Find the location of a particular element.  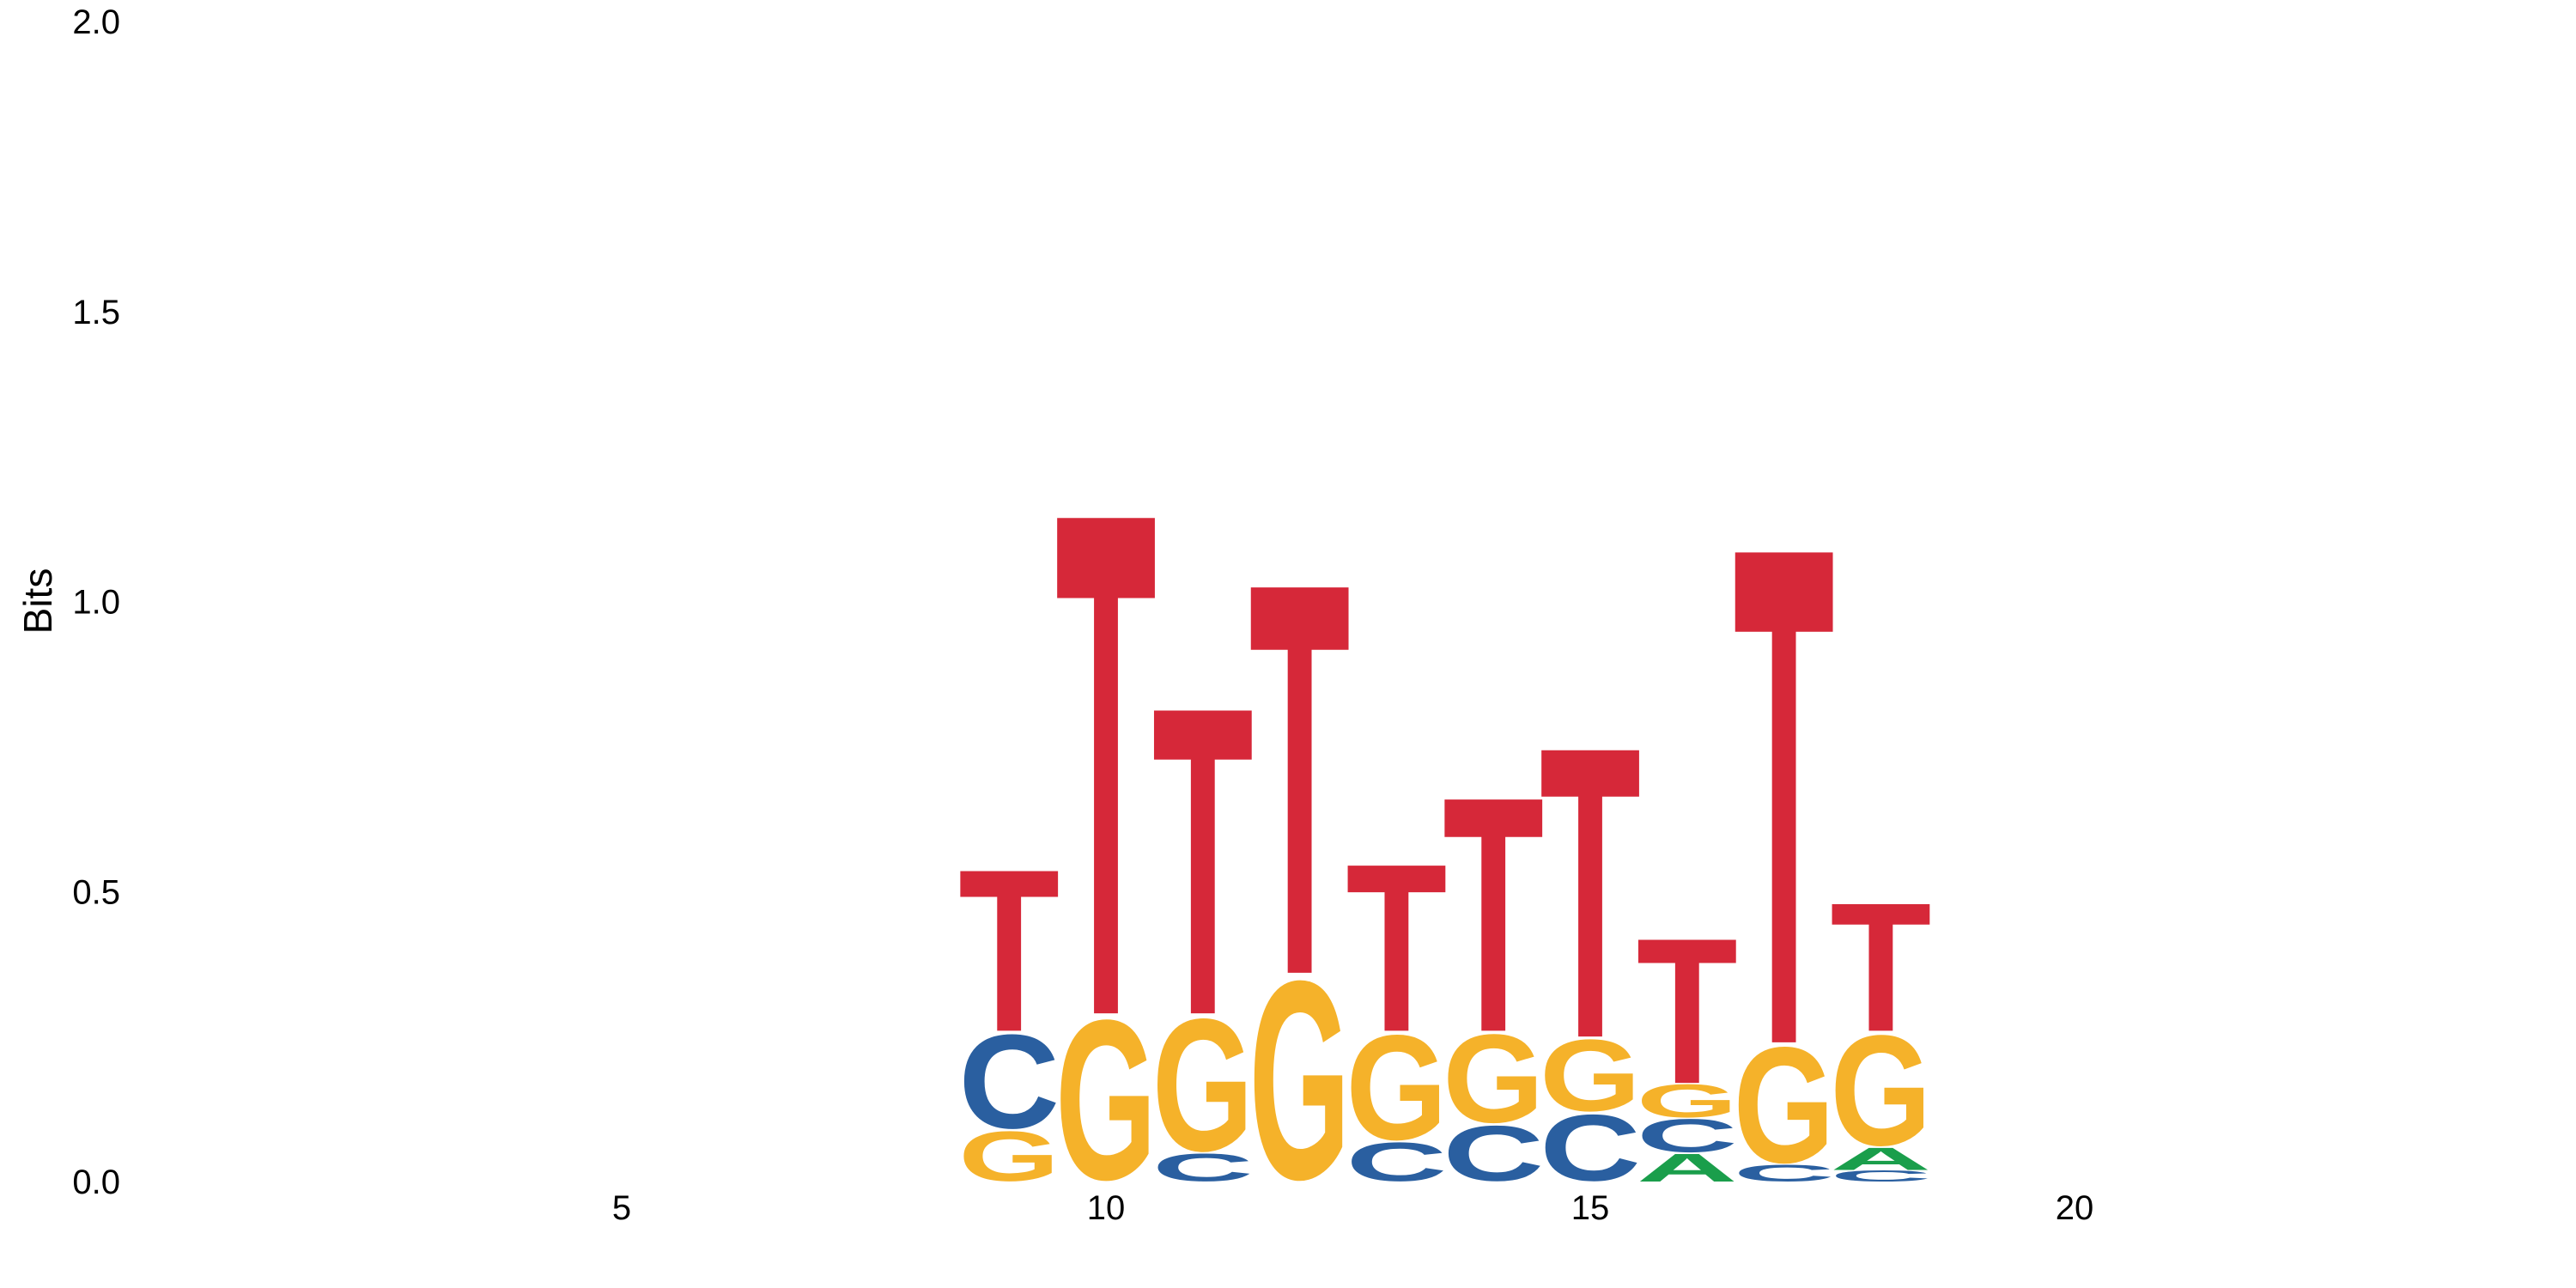

y-axis-title: Bits is located at coordinates (37, 601).